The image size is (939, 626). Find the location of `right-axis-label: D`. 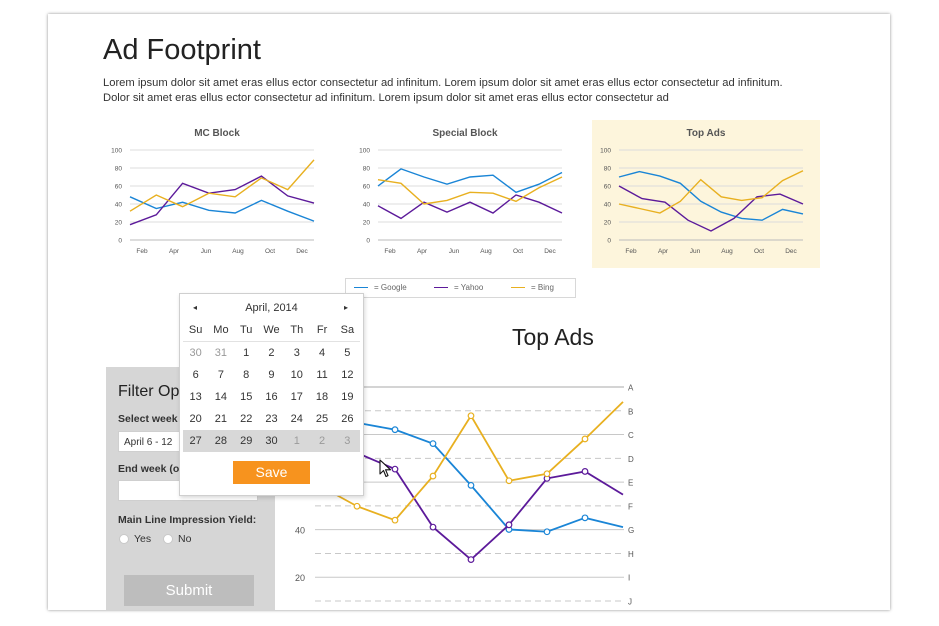

right-axis-label: D is located at coordinates (631, 459).